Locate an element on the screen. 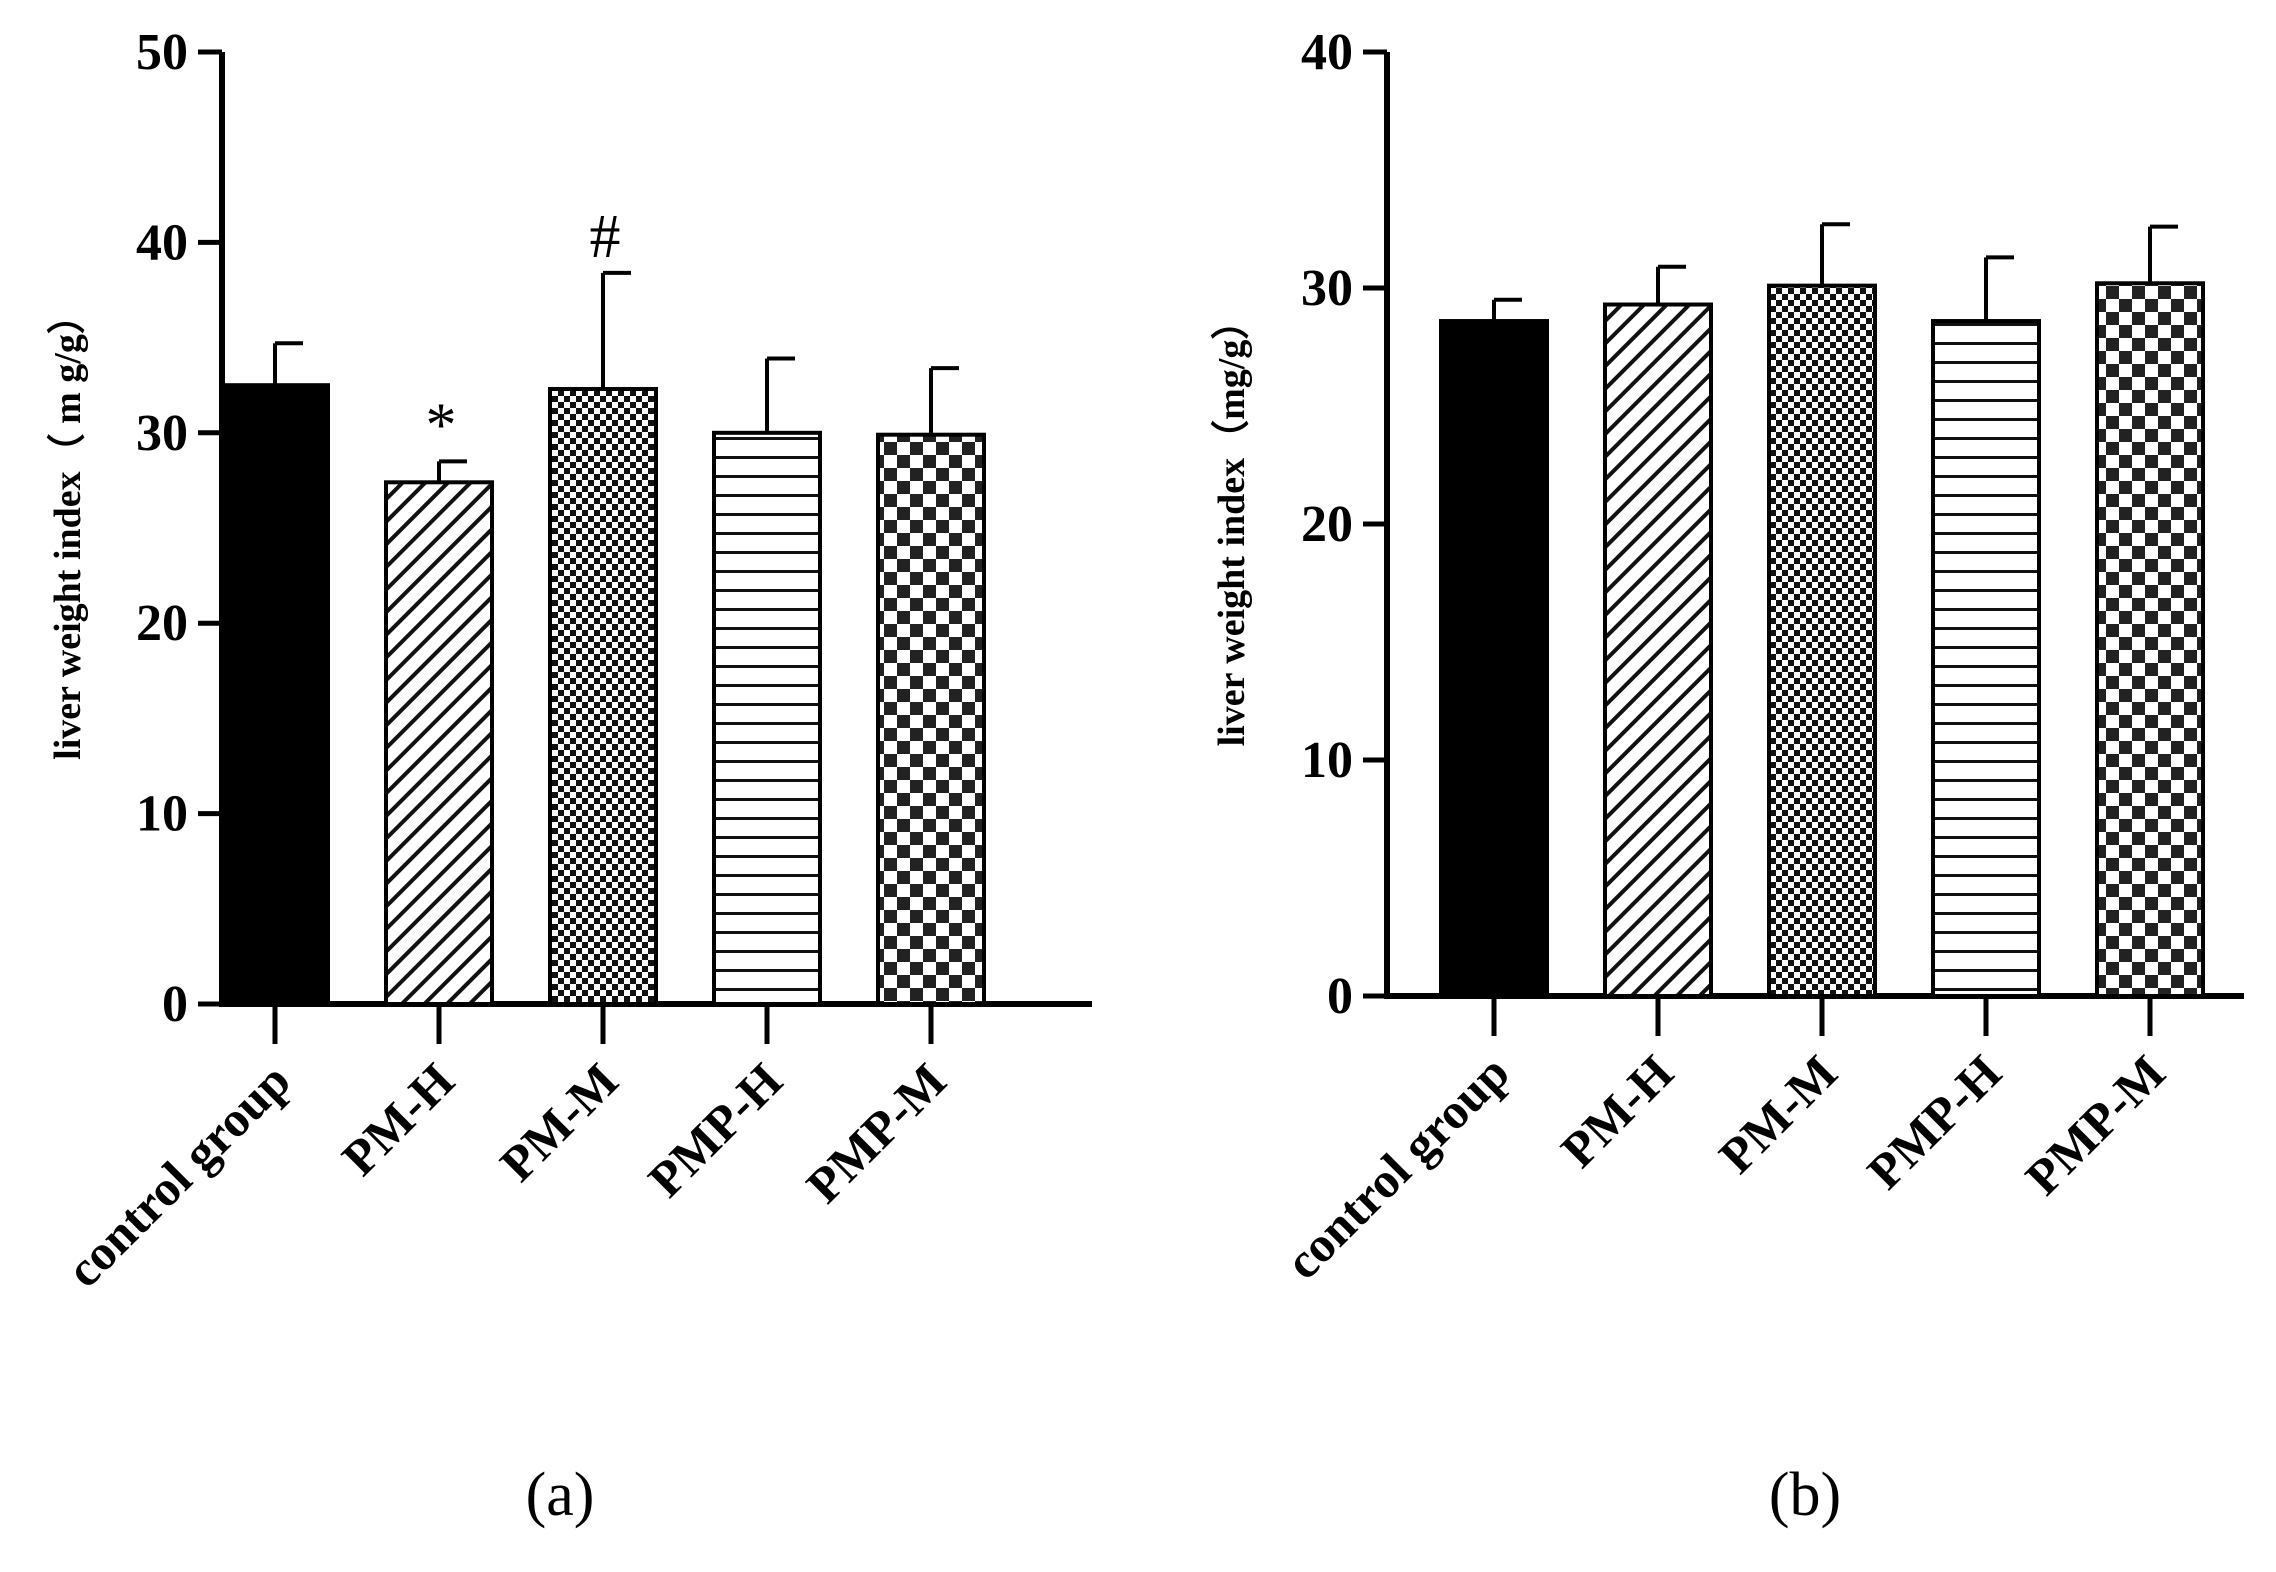 This screenshot has height=1572, width=2276. y-tick-label: 50 is located at coordinates (162, 52).